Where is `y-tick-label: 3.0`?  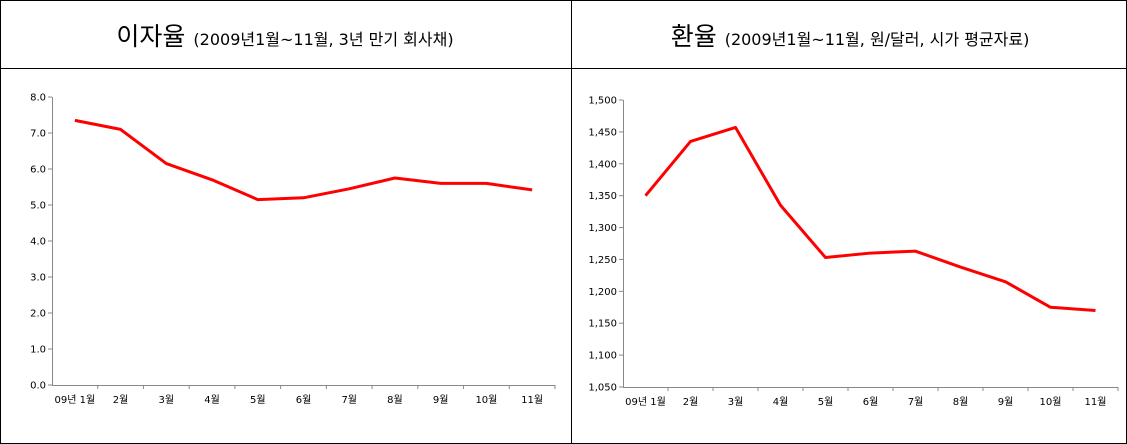
y-tick-label: 3.0 is located at coordinates (38, 278).